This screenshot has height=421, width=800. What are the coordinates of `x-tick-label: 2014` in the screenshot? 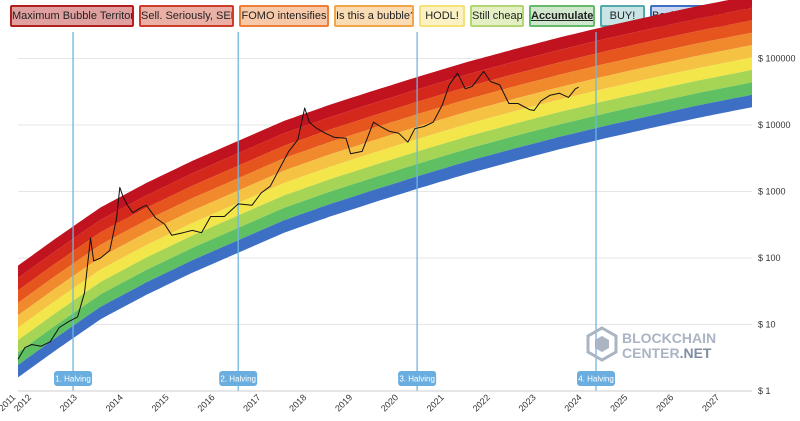 It's located at (114, 402).